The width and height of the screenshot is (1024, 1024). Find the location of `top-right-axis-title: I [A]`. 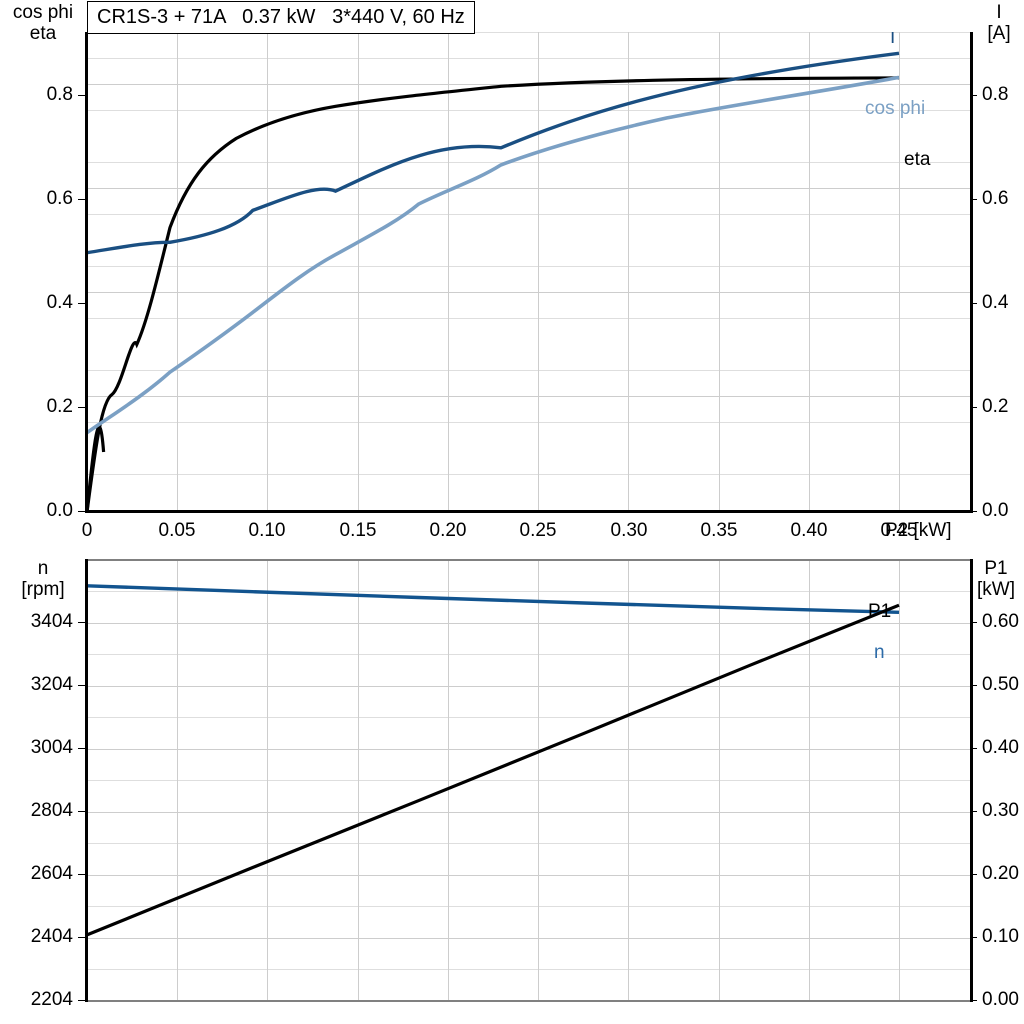

top-right-axis-title: I [A] is located at coordinates (999, 23).